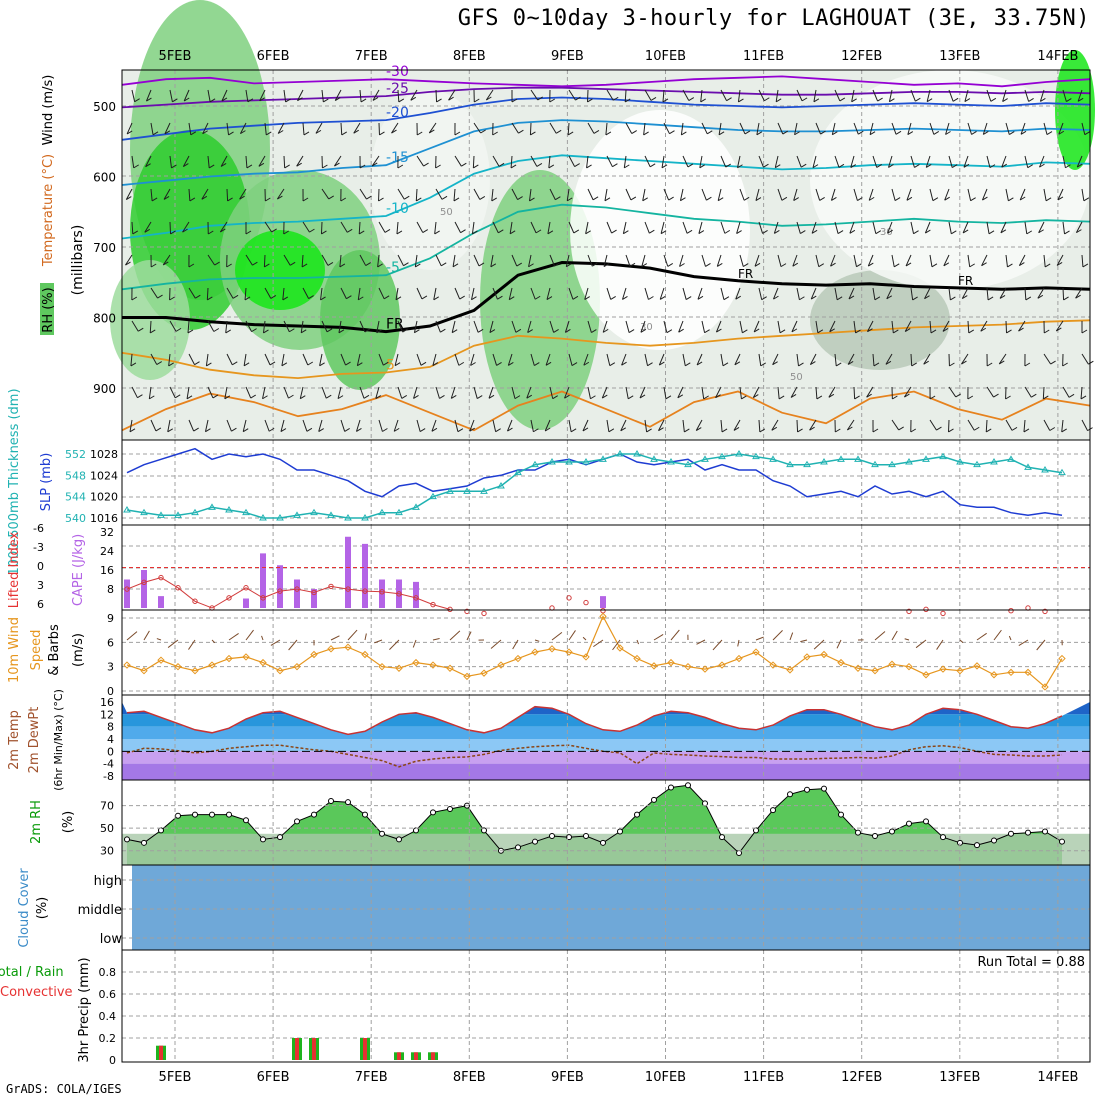 The image size is (1100, 1100). Describe the element at coordinates (108, 1038) in the screenshot. I see `precip-tick: 0.2` at that location.